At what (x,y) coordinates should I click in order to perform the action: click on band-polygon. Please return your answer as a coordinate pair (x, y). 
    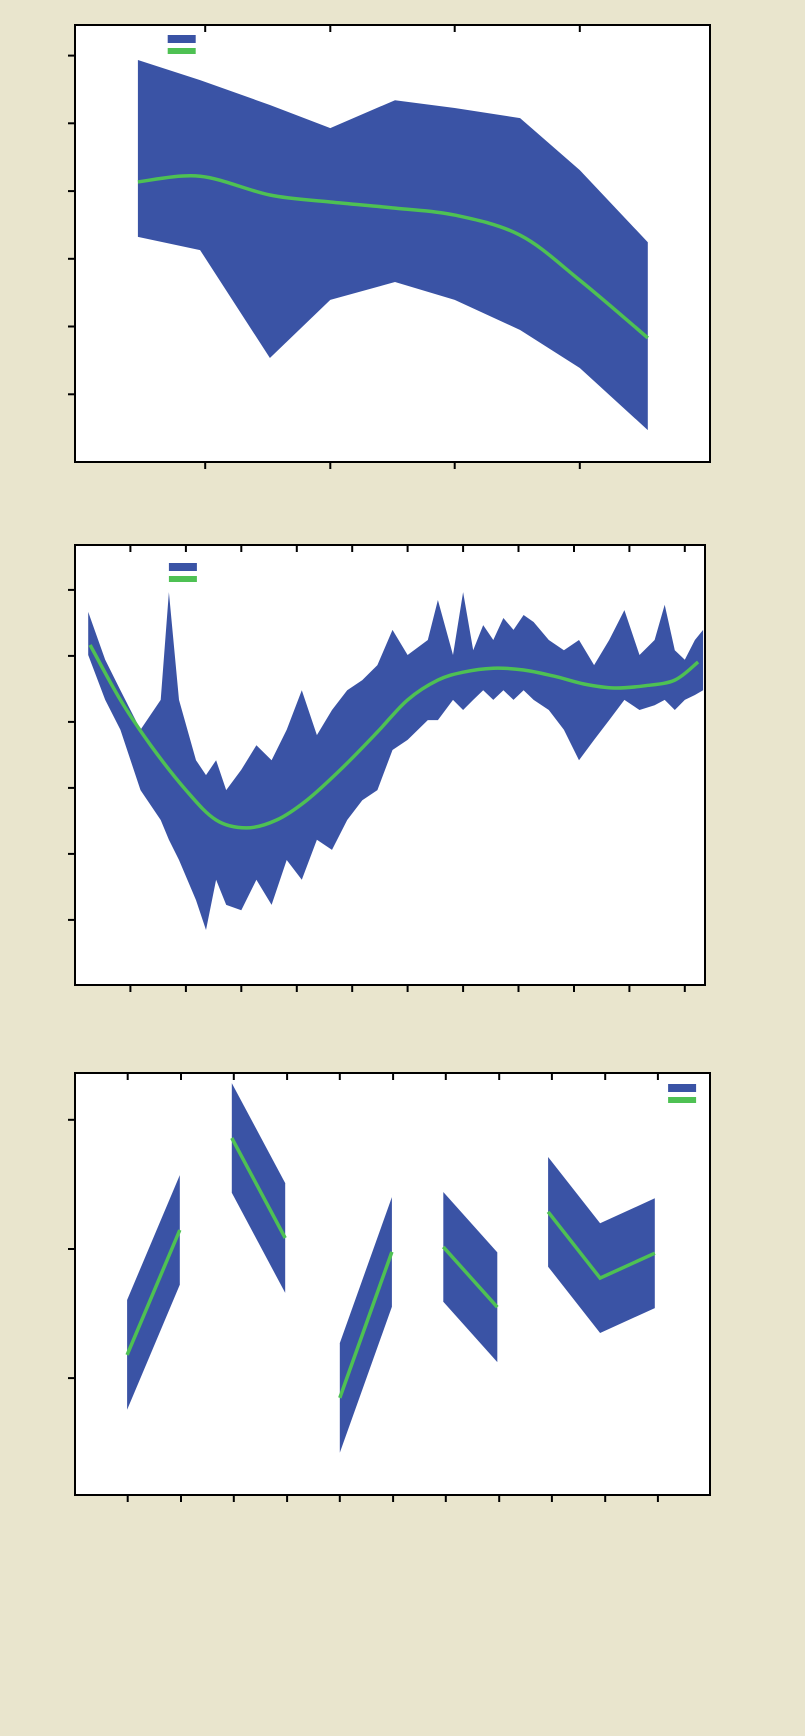
    Looking at the image, I should click on (392, 245).